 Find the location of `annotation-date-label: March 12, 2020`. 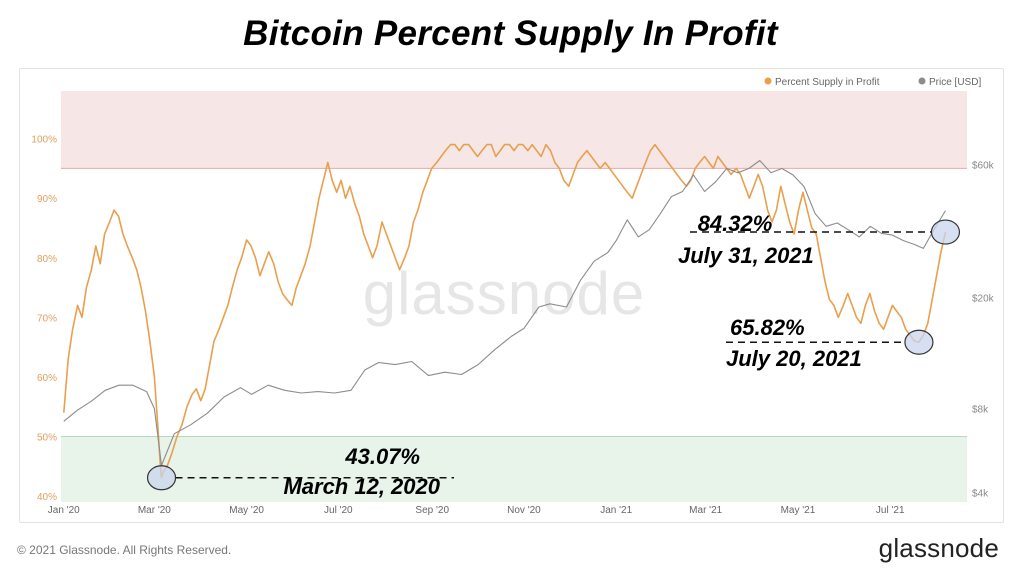

annotation-date-label: March 12, 2020 is located at coordinates (361, 486).